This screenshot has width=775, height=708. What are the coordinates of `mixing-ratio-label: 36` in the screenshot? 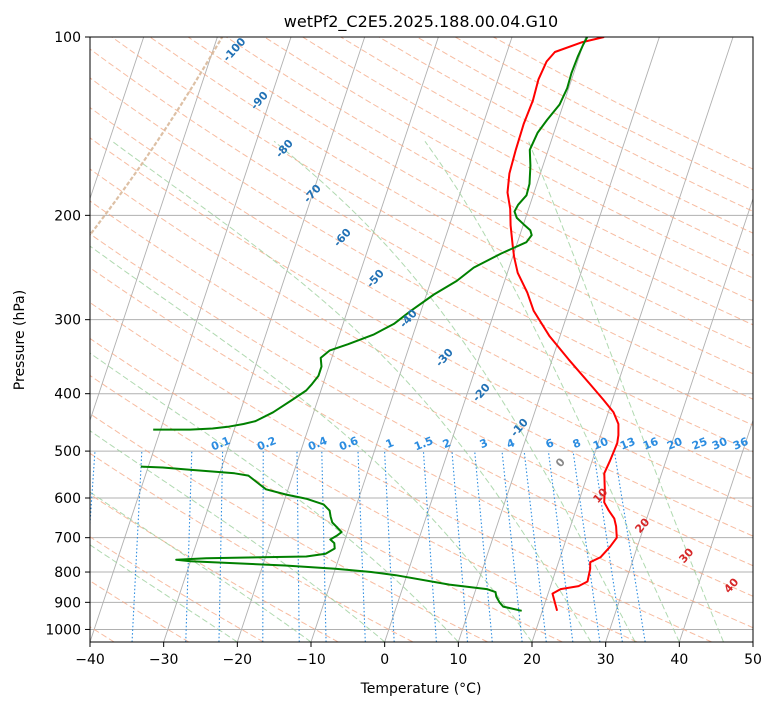 It's located at (740, 444).